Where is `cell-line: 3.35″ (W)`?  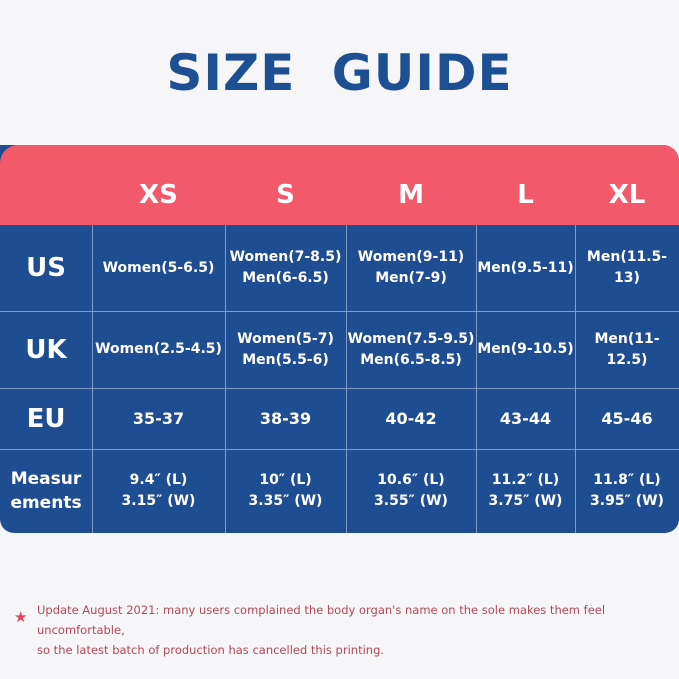
cell-line: 3.35″ (W) is located at coordinates (285, 501).